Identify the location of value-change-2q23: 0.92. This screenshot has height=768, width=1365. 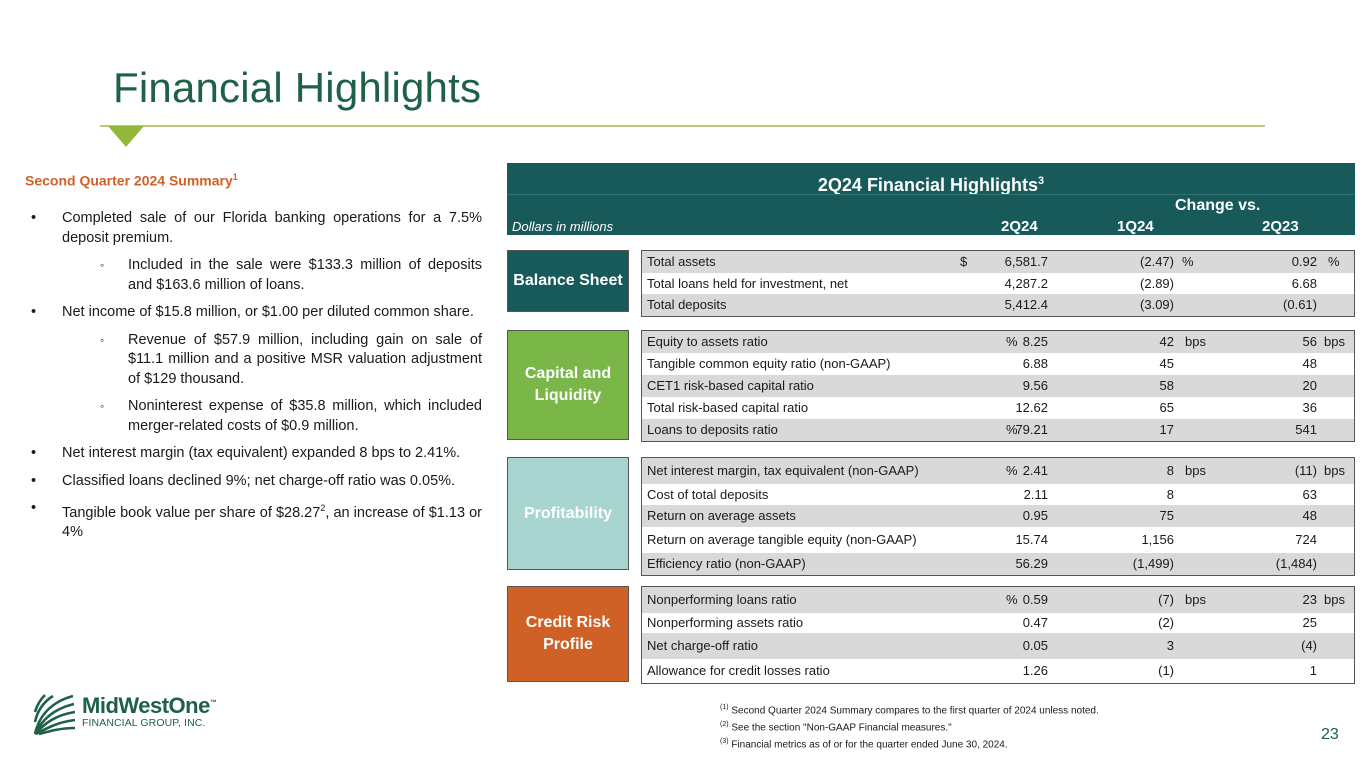
(1304, 261).